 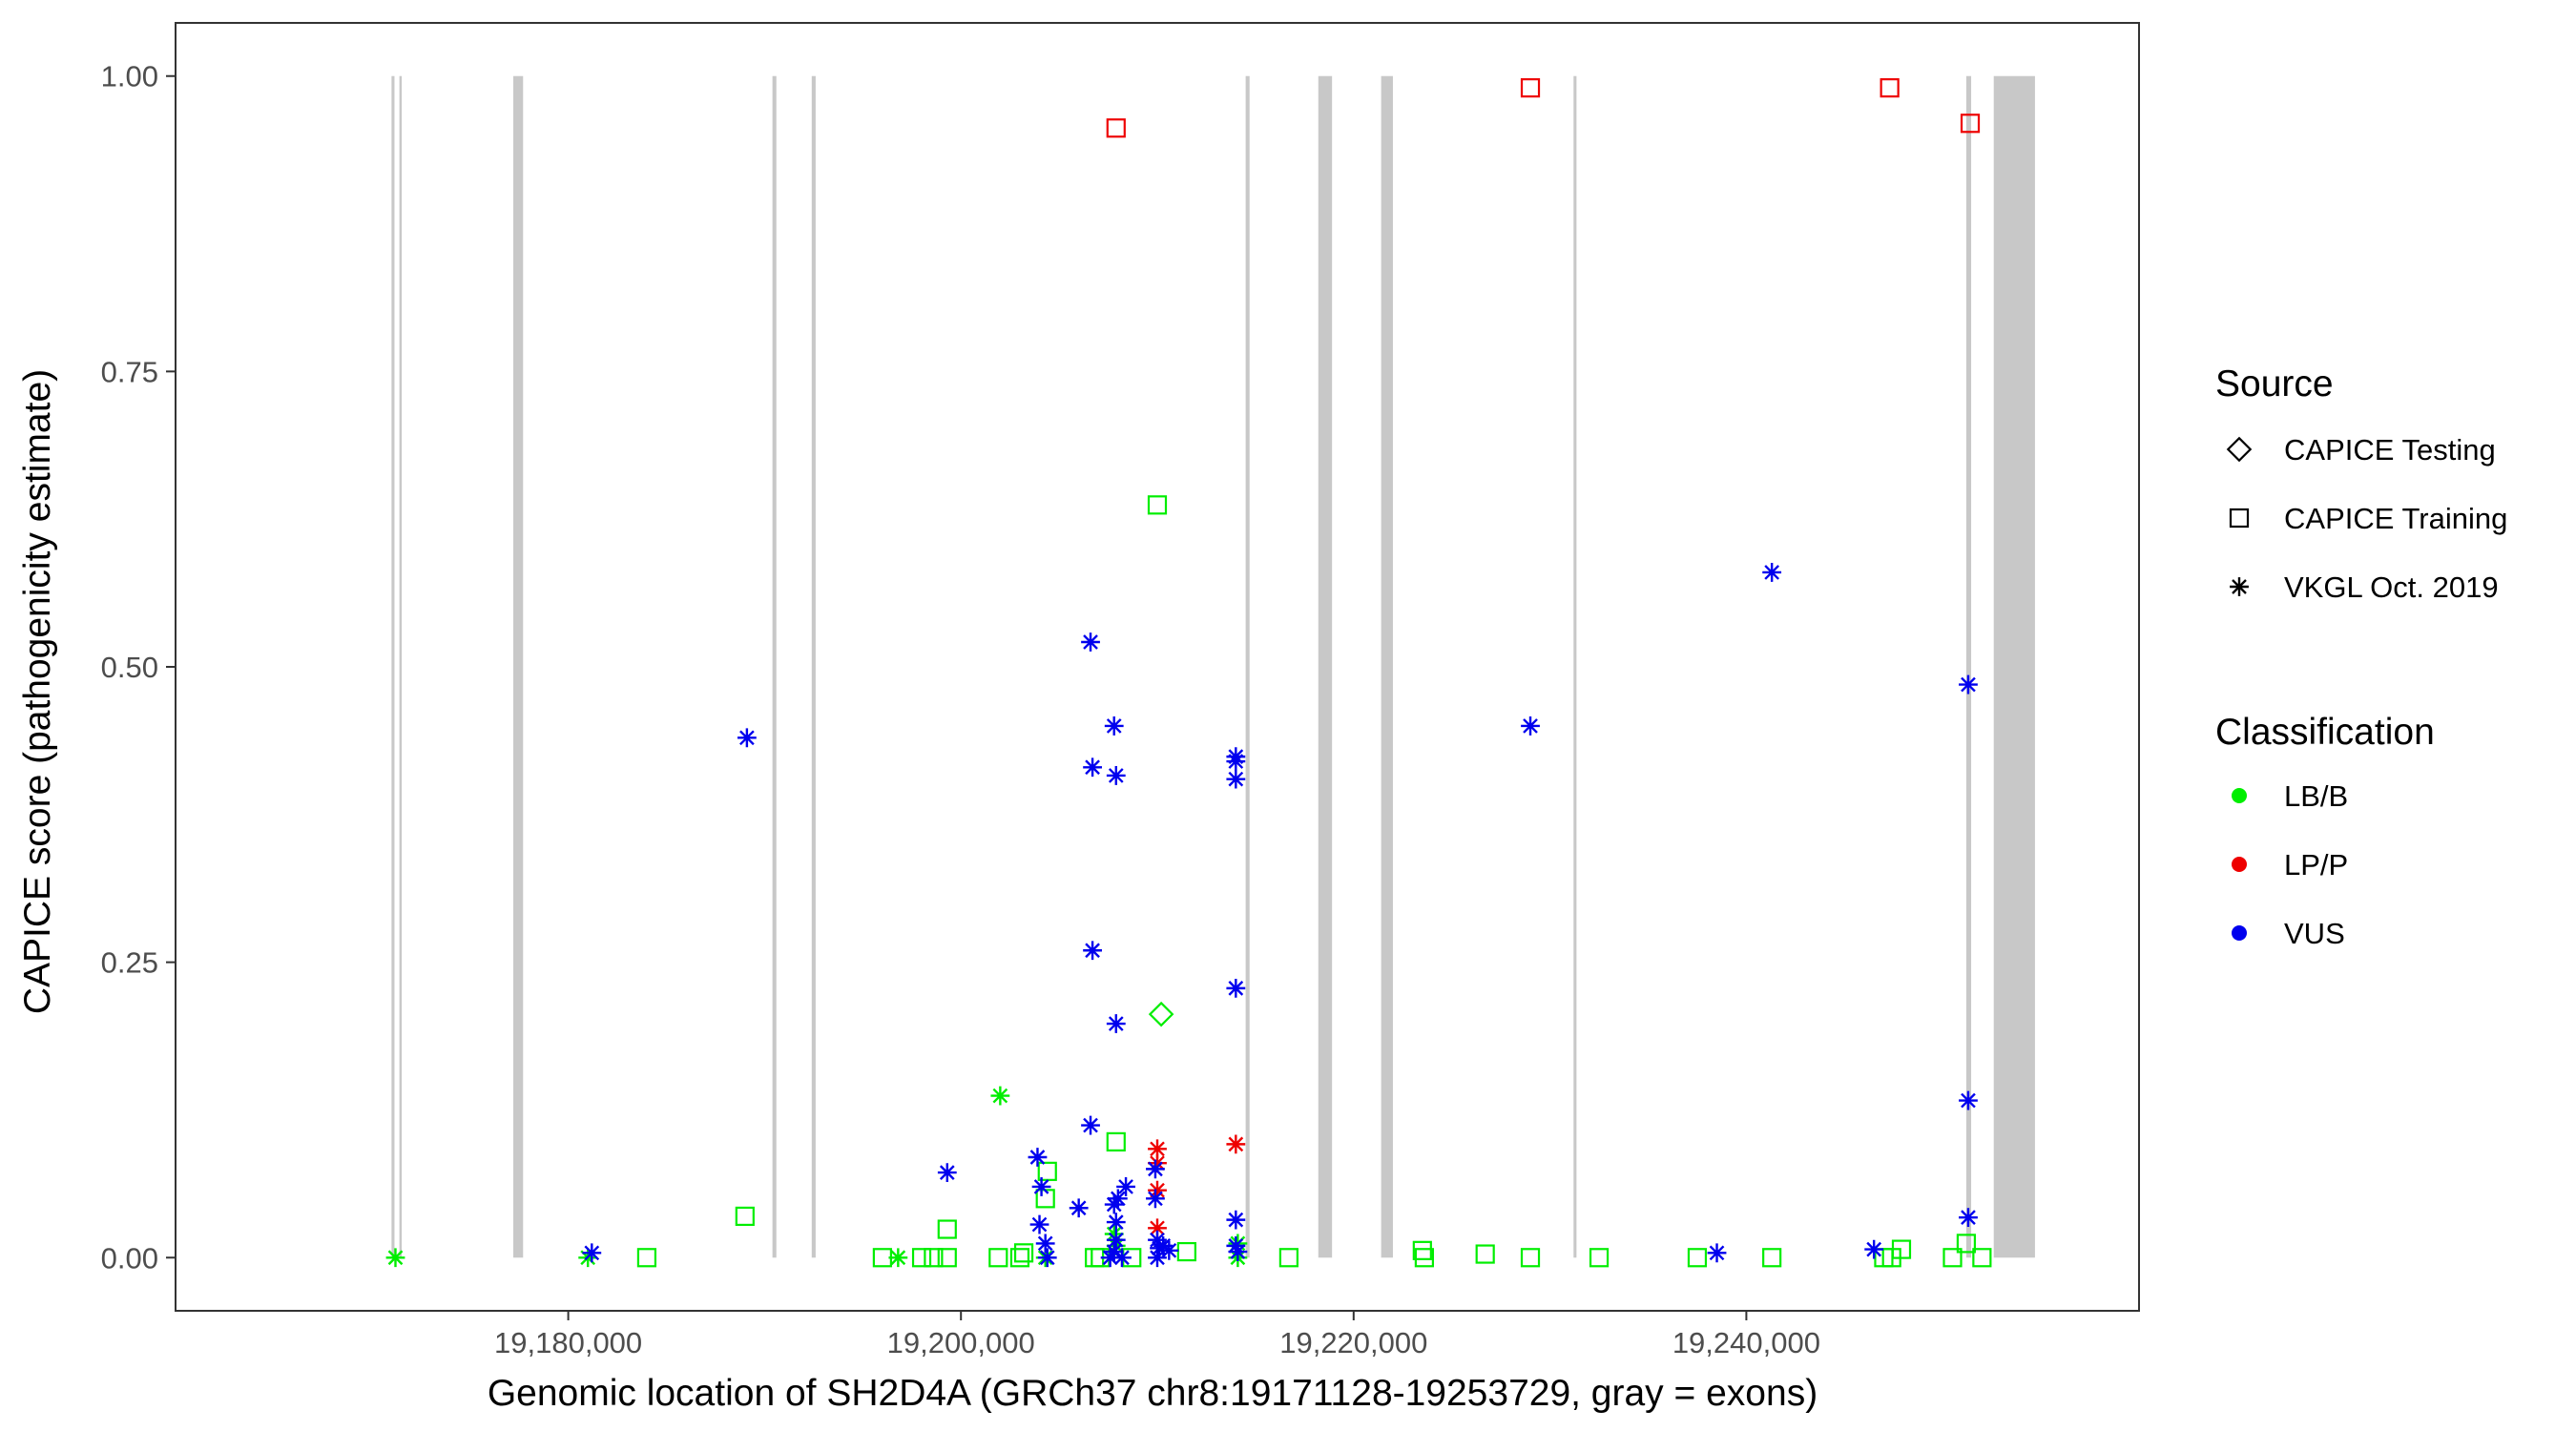 I want to click on y-tick-label: 0.25, so click(x=129, y=963).